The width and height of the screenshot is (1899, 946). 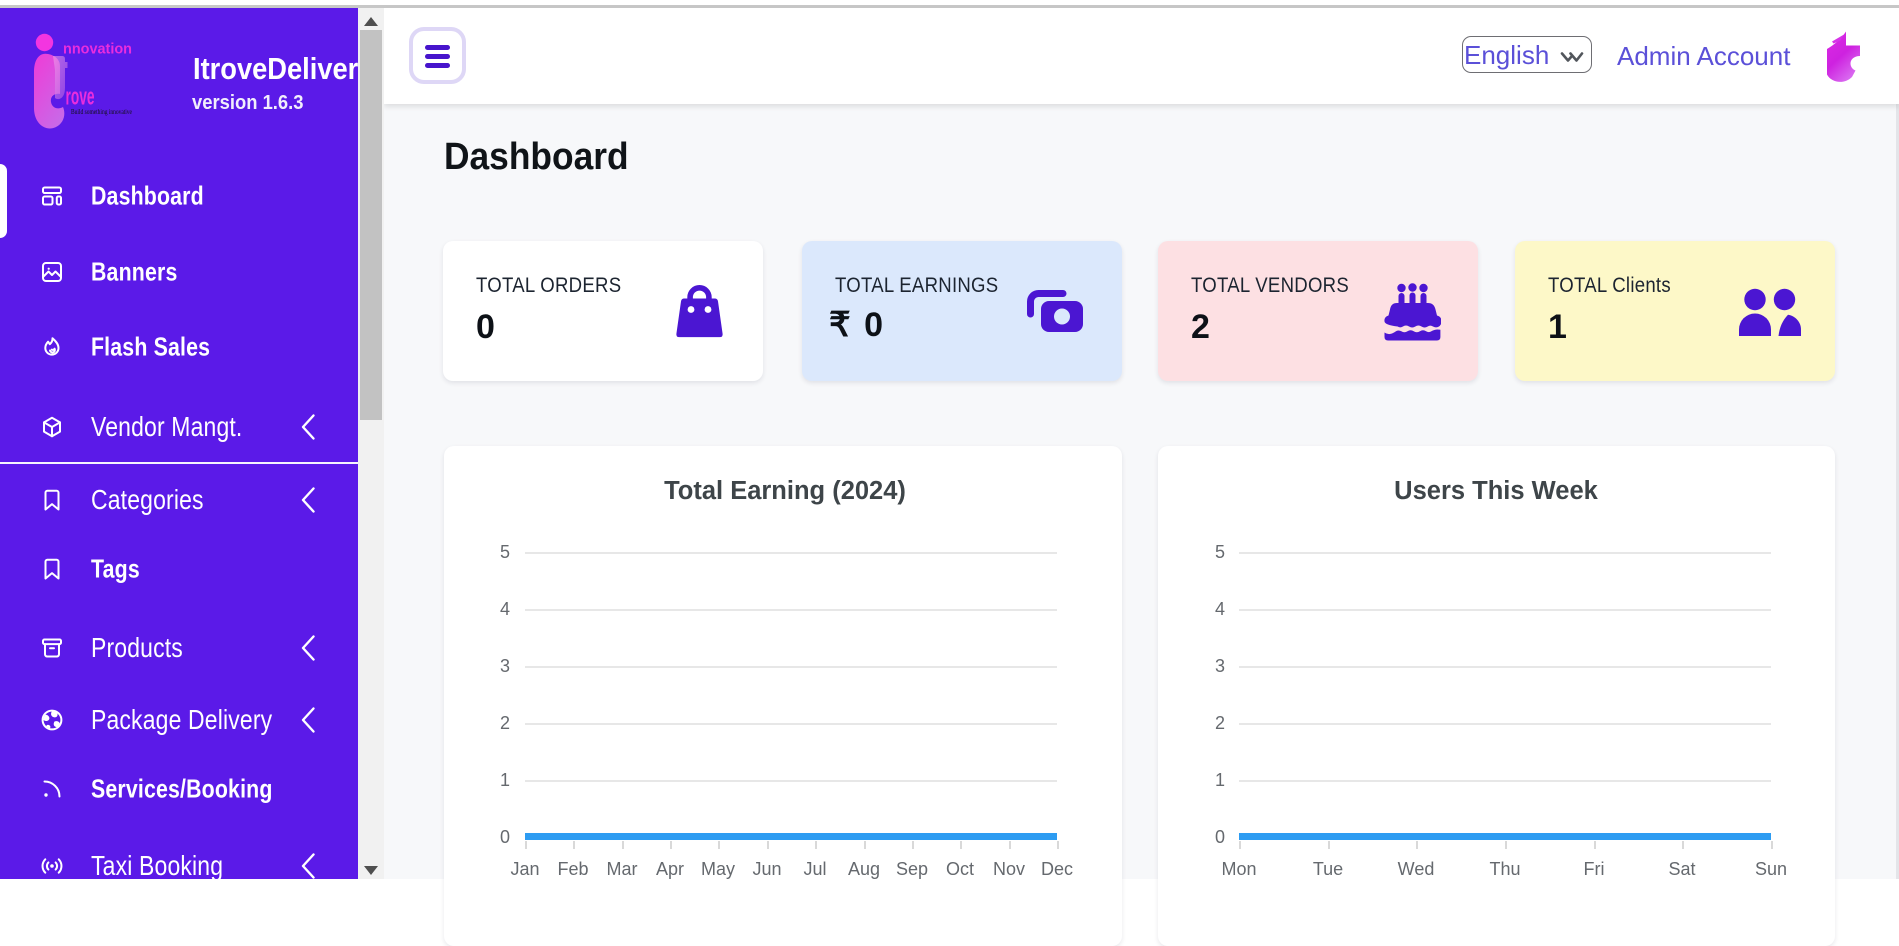 What do you see at coordinates (80, 97) in the screenshot?
I see `svg-text: rove` at bounding box center [80, 97].